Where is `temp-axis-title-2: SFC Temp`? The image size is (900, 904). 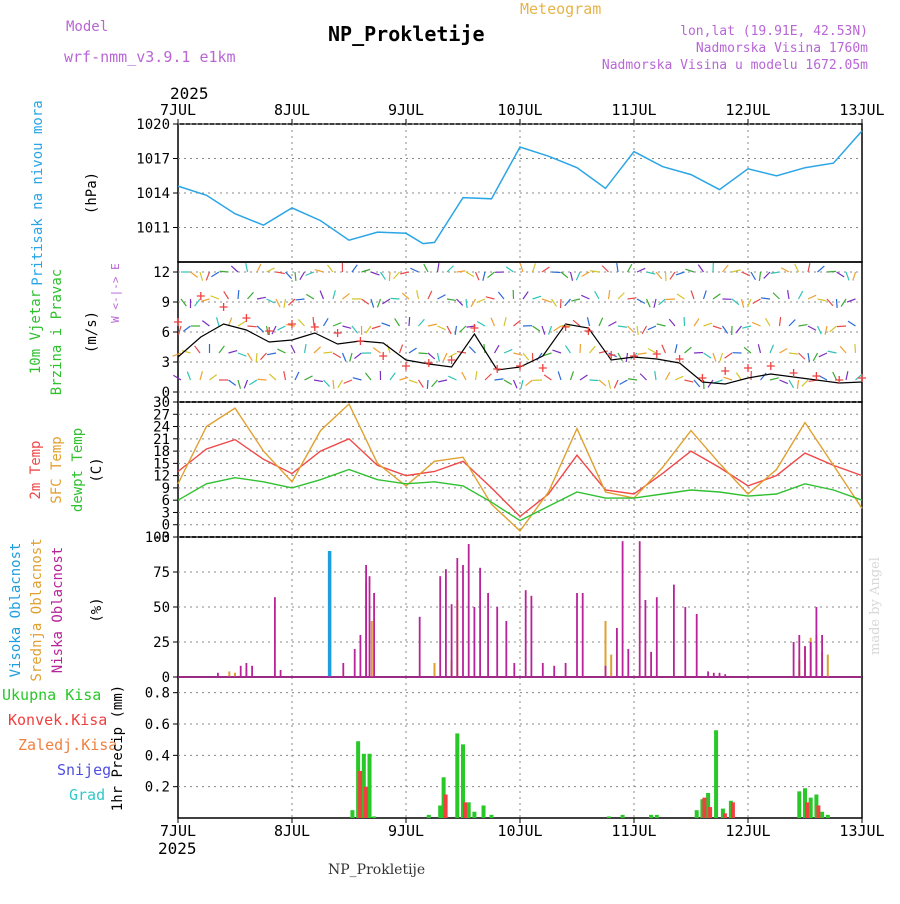
temp-axis-title-2: SFC Temp is located at coordinates (57, 469).